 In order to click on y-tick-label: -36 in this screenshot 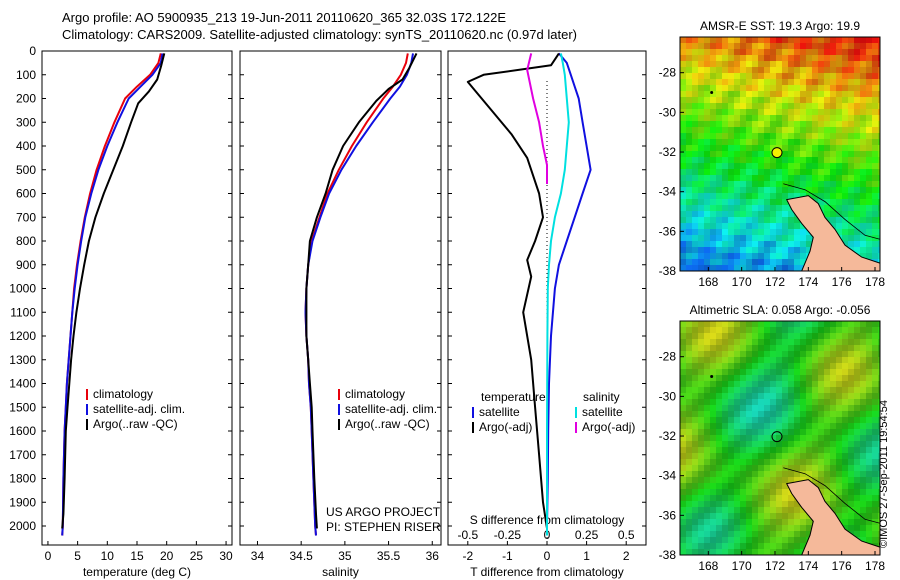, I will do `click(668, 515)`.